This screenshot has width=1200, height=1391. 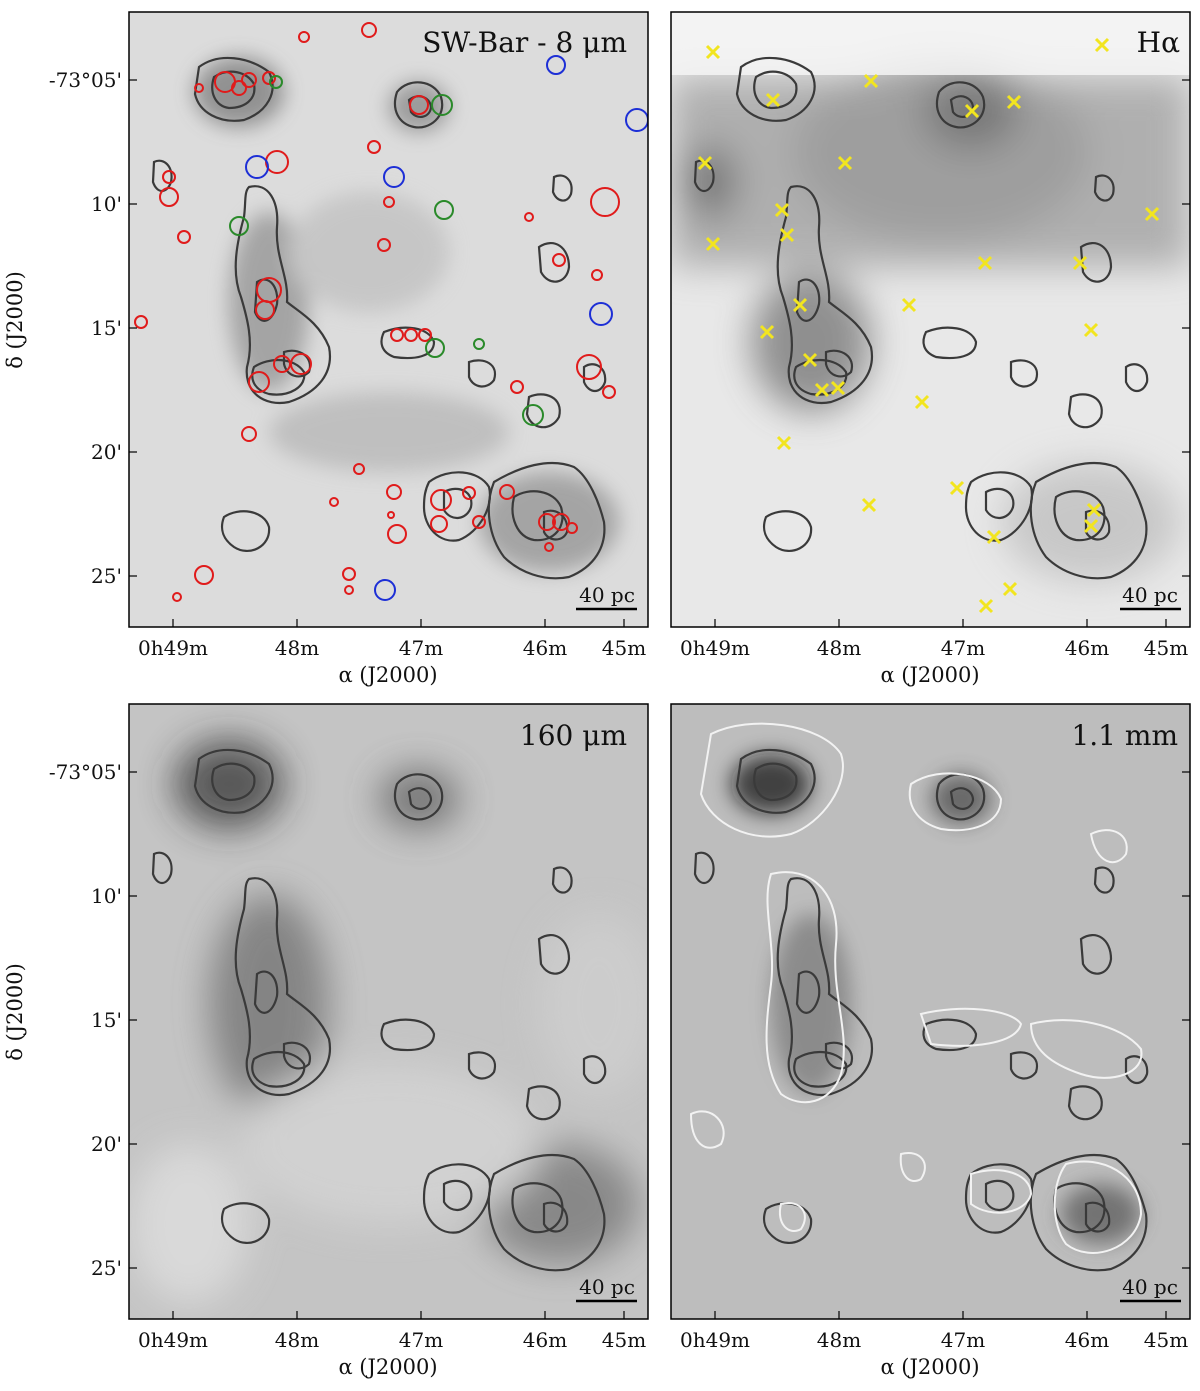 What do you see at coordinates (524, 42) in the screenshot?
I see `panel-title: SW-Bar - 8 μm` at bounding box center [524, 42].